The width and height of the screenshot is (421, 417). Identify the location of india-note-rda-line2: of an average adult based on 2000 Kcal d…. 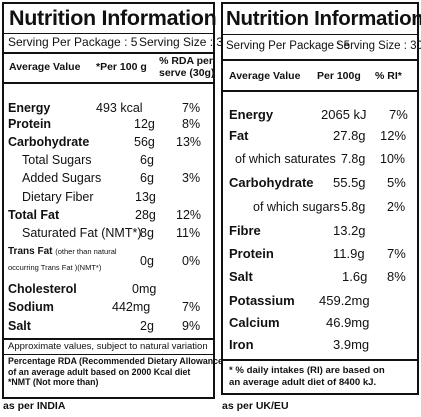
(99, 371).